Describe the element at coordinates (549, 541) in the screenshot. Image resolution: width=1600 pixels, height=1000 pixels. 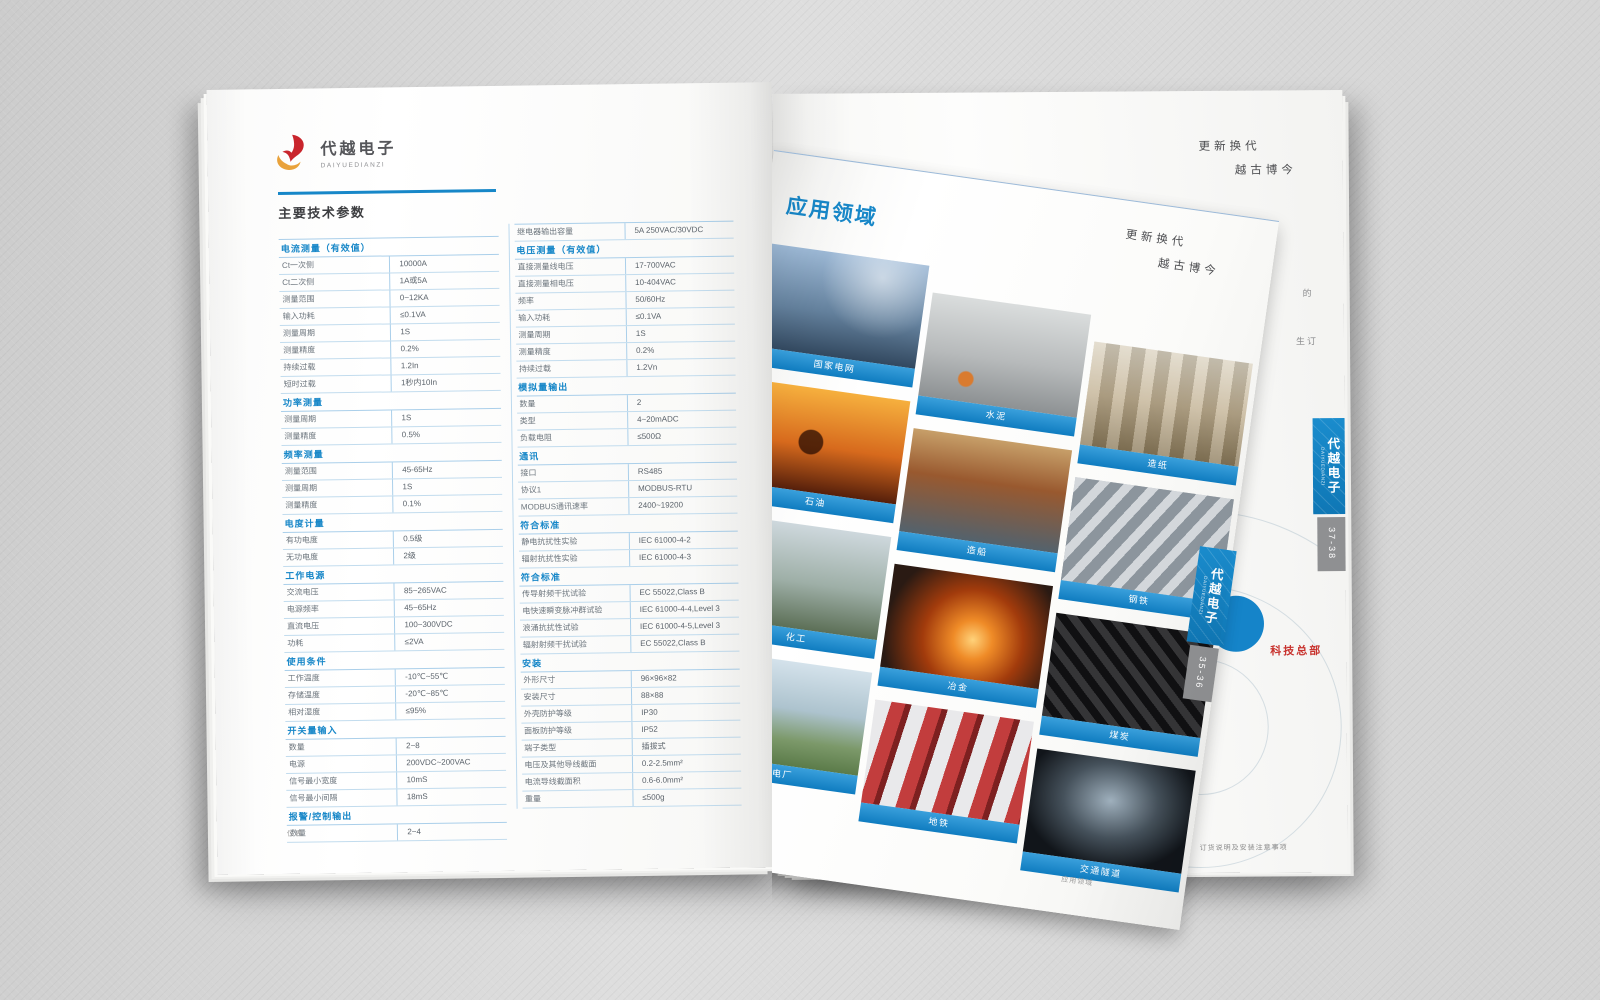
I see `spec-label: 静电抗扰性实验` at that location.